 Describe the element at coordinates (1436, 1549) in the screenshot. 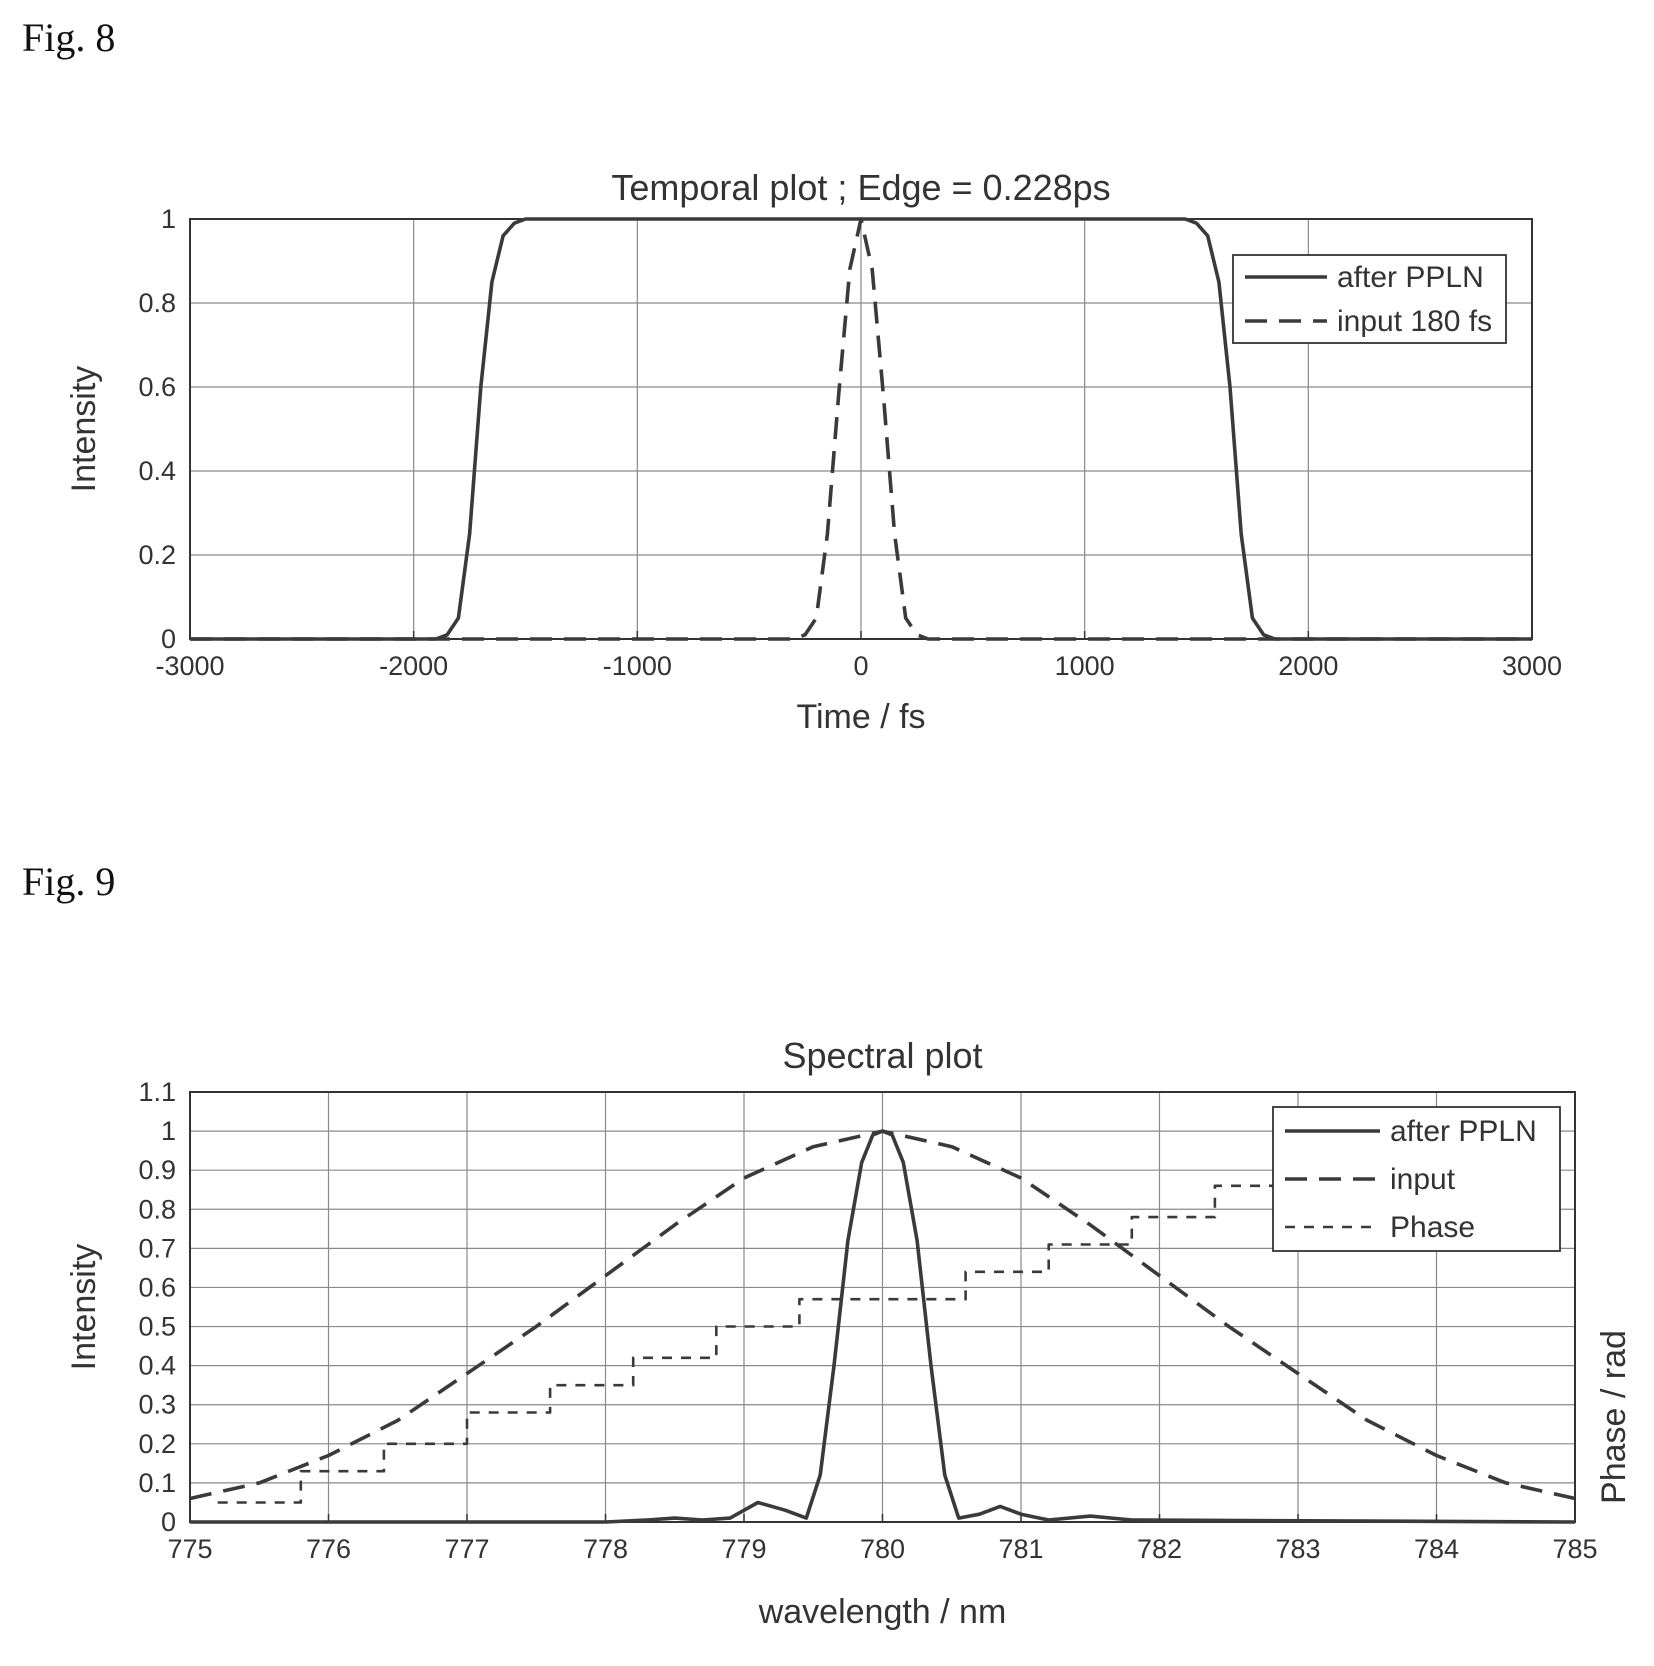

I see `x-tick-label: 784` at that location.